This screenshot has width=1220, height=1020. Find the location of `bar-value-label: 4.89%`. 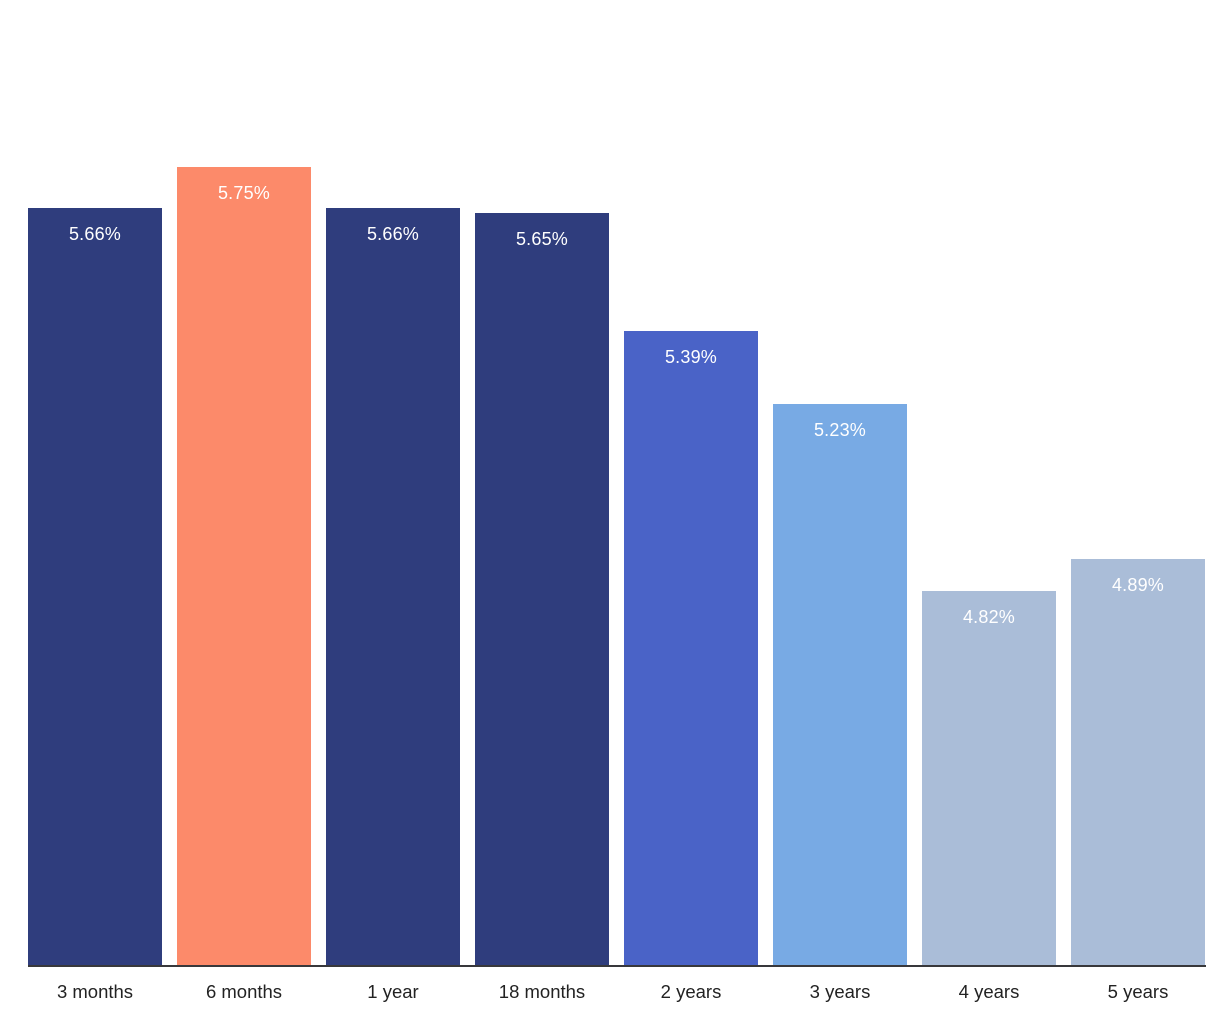

bar-value-label: 4.89% is located at coordinates (1138, 585).